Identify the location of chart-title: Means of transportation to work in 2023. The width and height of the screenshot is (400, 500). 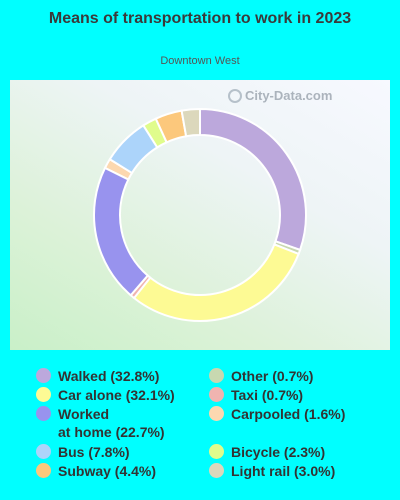
(200, 18).